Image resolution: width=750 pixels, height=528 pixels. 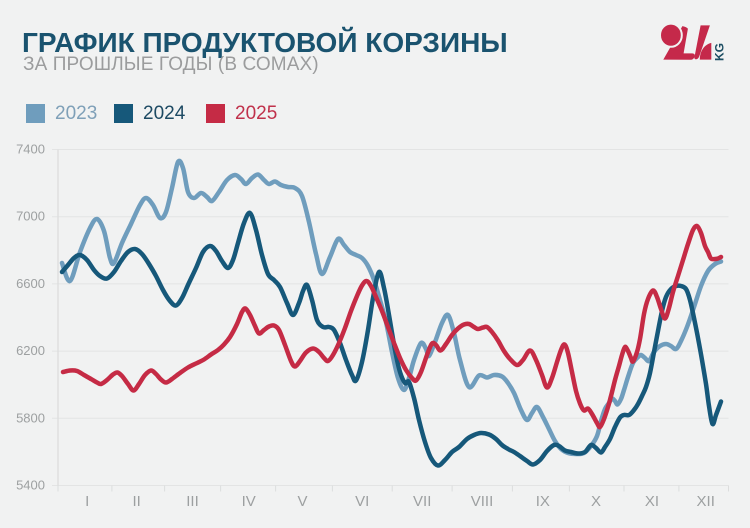 I want to click on svg-text: V, so click(x=302, y=501).